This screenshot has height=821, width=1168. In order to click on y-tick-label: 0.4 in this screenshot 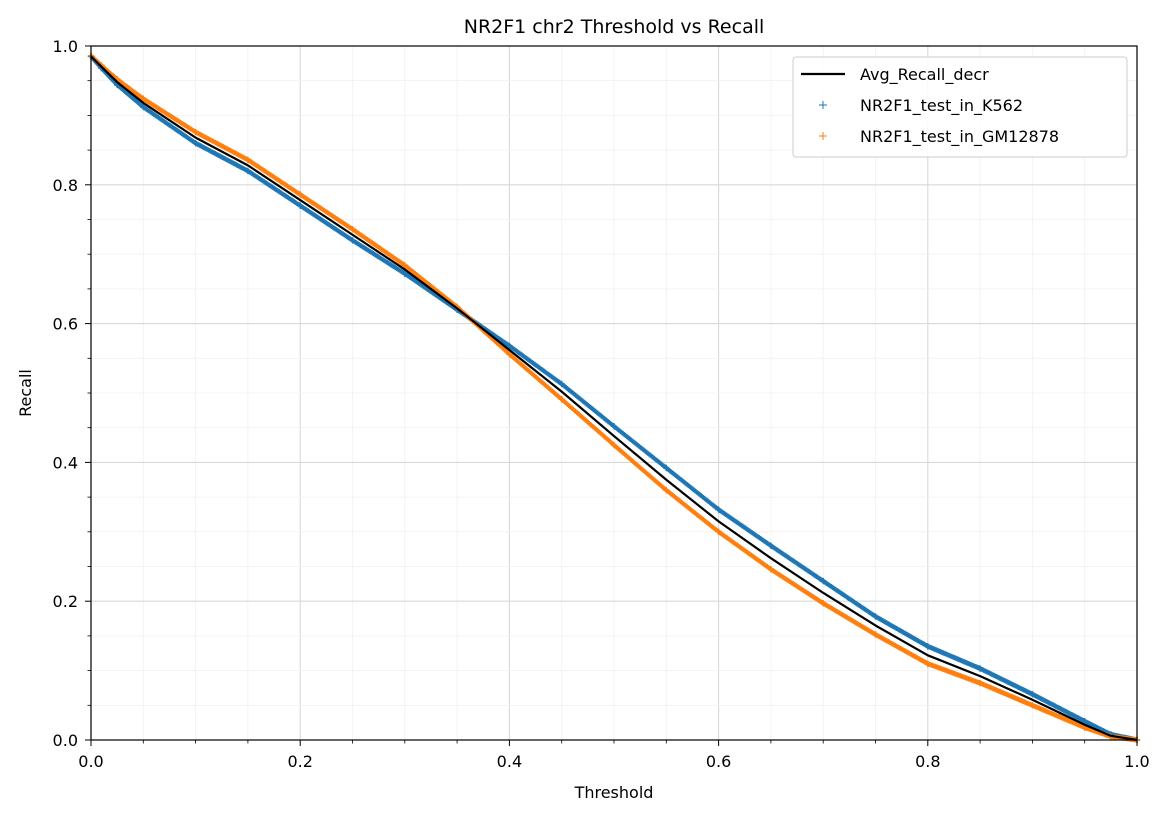, I will do `click(65, 462)`.